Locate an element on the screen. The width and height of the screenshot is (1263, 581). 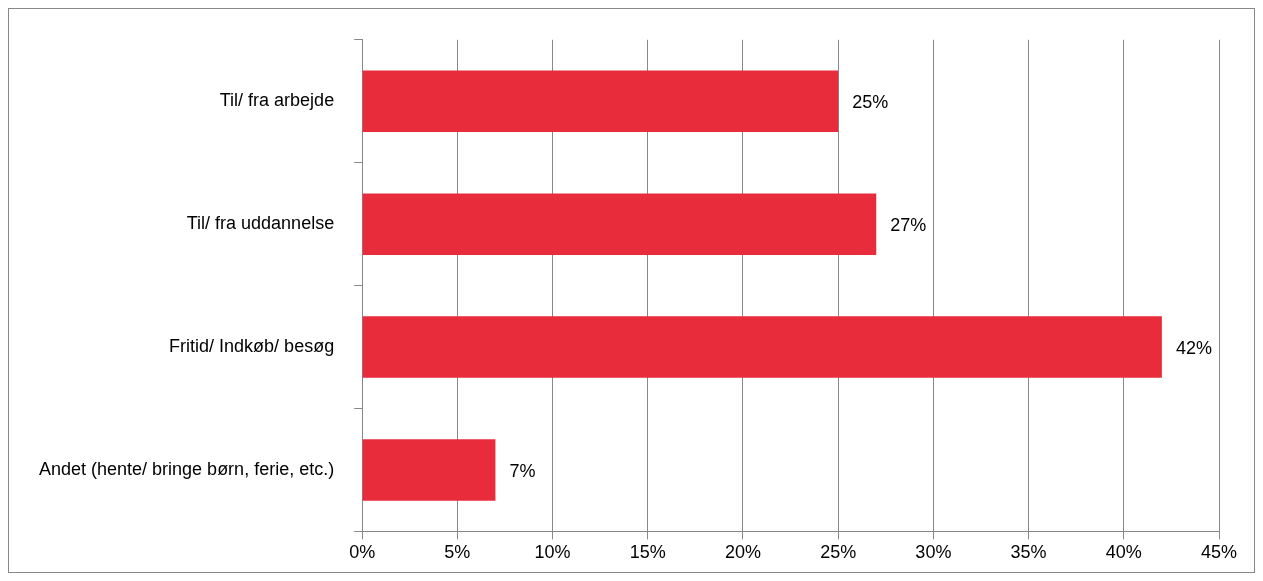
y-tick-label: Til/ fra uddannelse is located at coordinates (260, 223).